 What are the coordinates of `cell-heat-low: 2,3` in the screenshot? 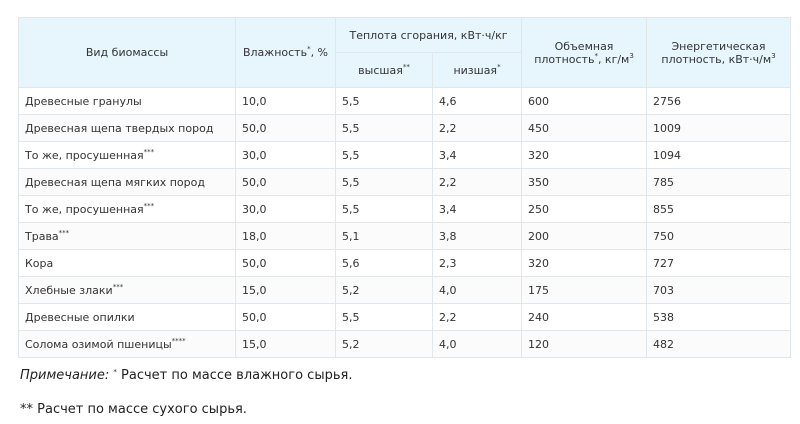 It's located at (477, 263).